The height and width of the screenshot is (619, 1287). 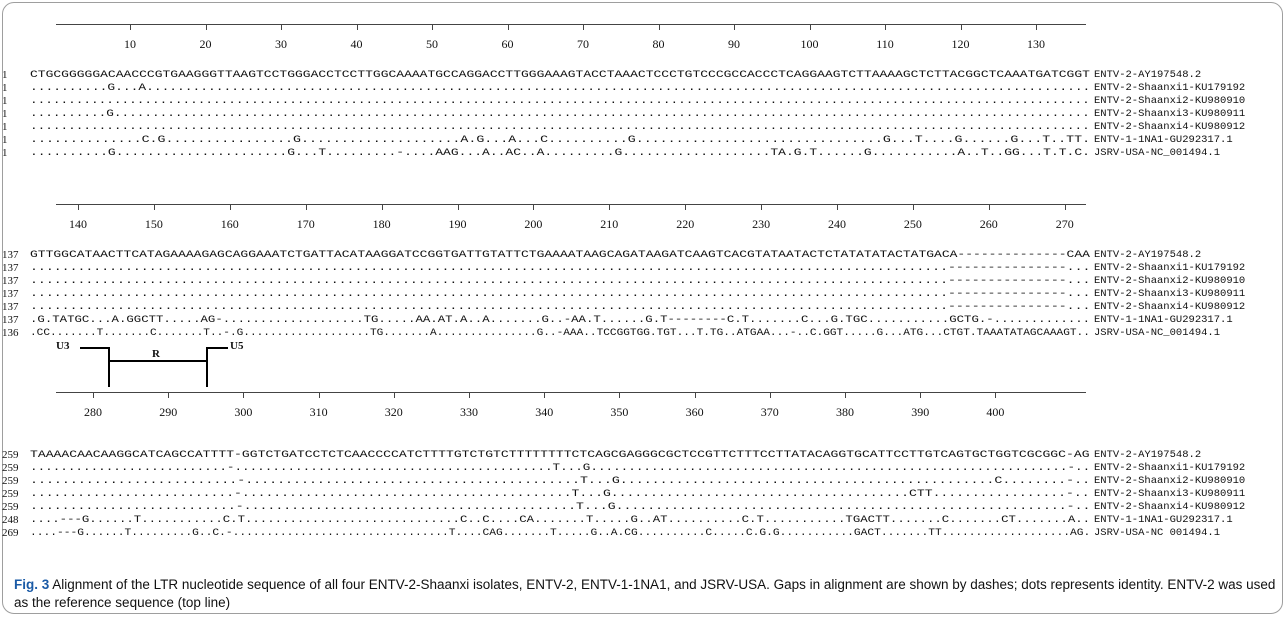 I want to click on sequence-name: ENTV-2-AY197548.2, so click(x=1148, y=455).